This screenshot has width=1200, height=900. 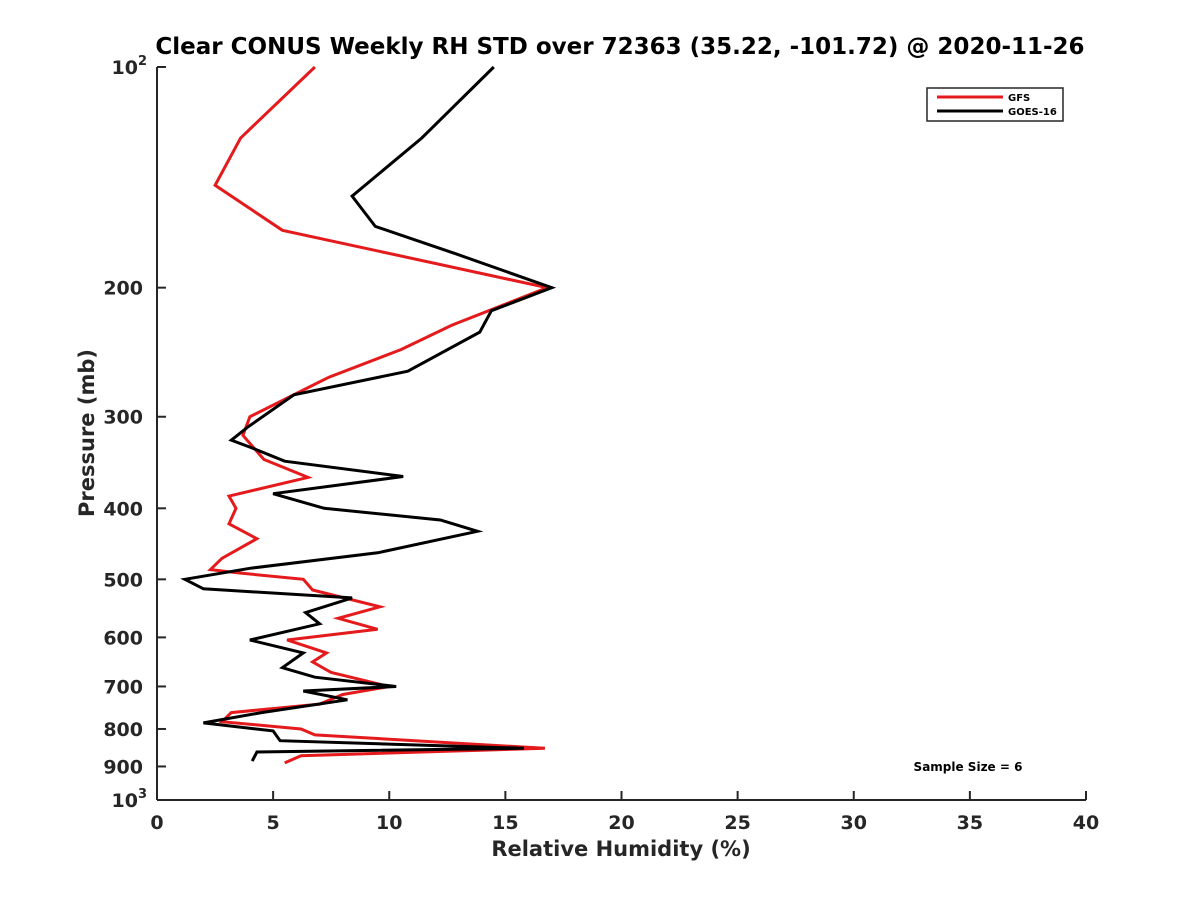 What do you see at coordinates (1032, 112) in the screenshot?
I see `legend-label: GOES-16` at bounding box center [1032, 112].